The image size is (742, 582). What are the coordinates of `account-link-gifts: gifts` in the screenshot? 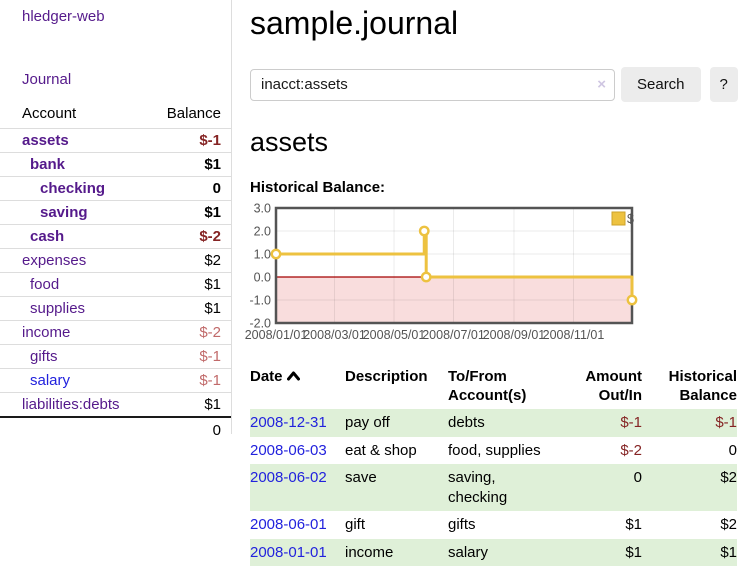 It's located at (44, 356).